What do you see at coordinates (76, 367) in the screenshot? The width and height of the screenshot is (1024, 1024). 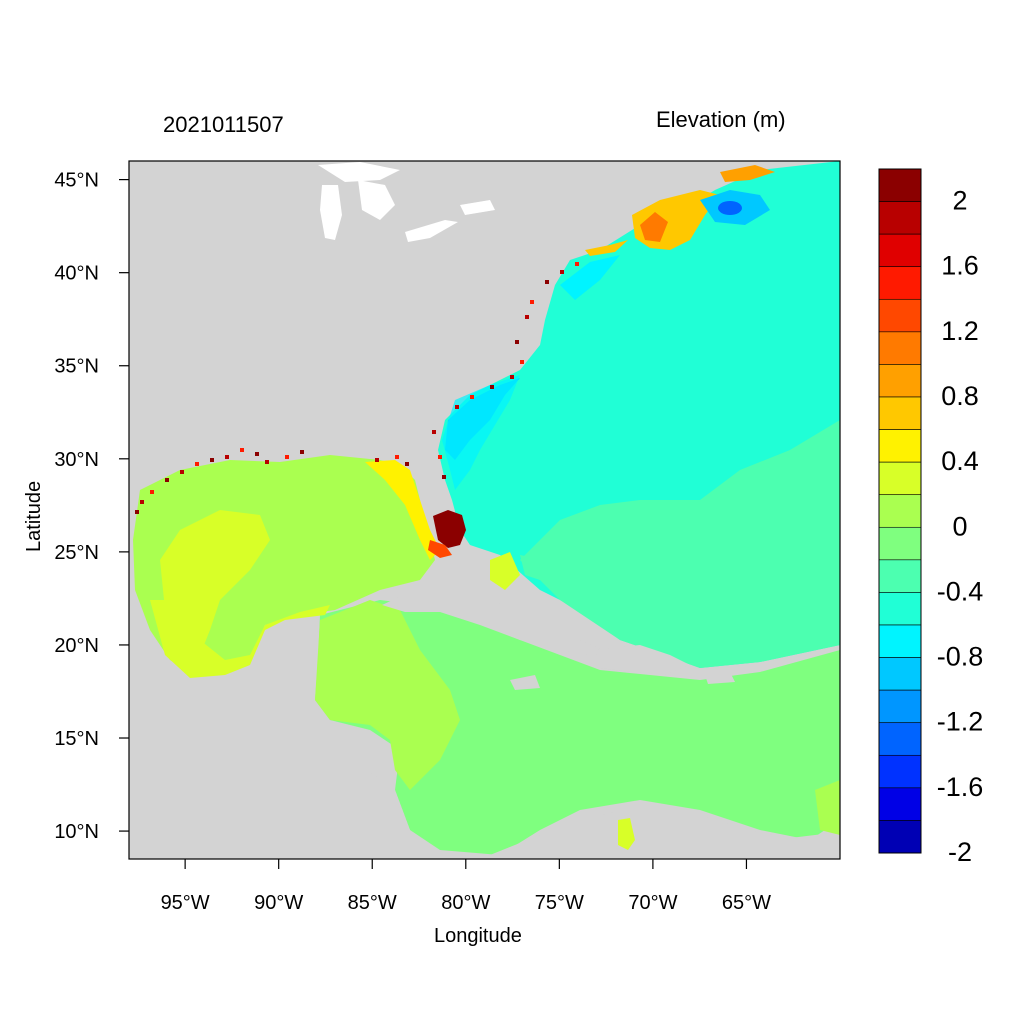 I see `lat-tick-label: 35°N` at bounding box center [76, 367].